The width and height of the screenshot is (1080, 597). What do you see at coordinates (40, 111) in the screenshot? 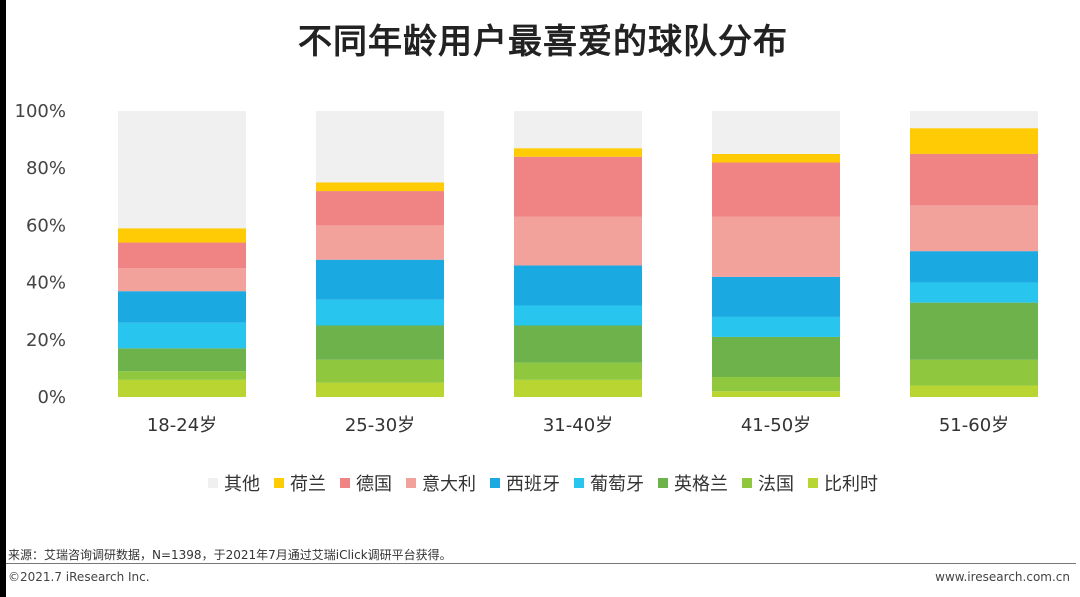
I see `y-tick-label: 100%` at bounding box center [40, 111].